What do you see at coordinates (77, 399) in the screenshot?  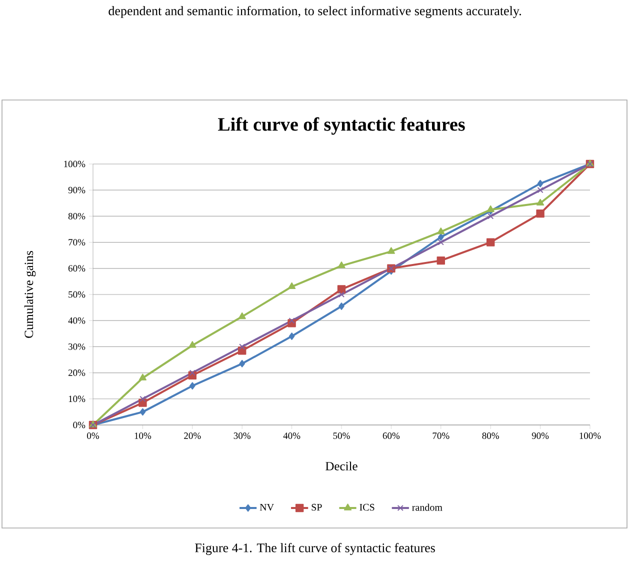 I see `y-tick-label: 10%` at bounding box center [77, 399].